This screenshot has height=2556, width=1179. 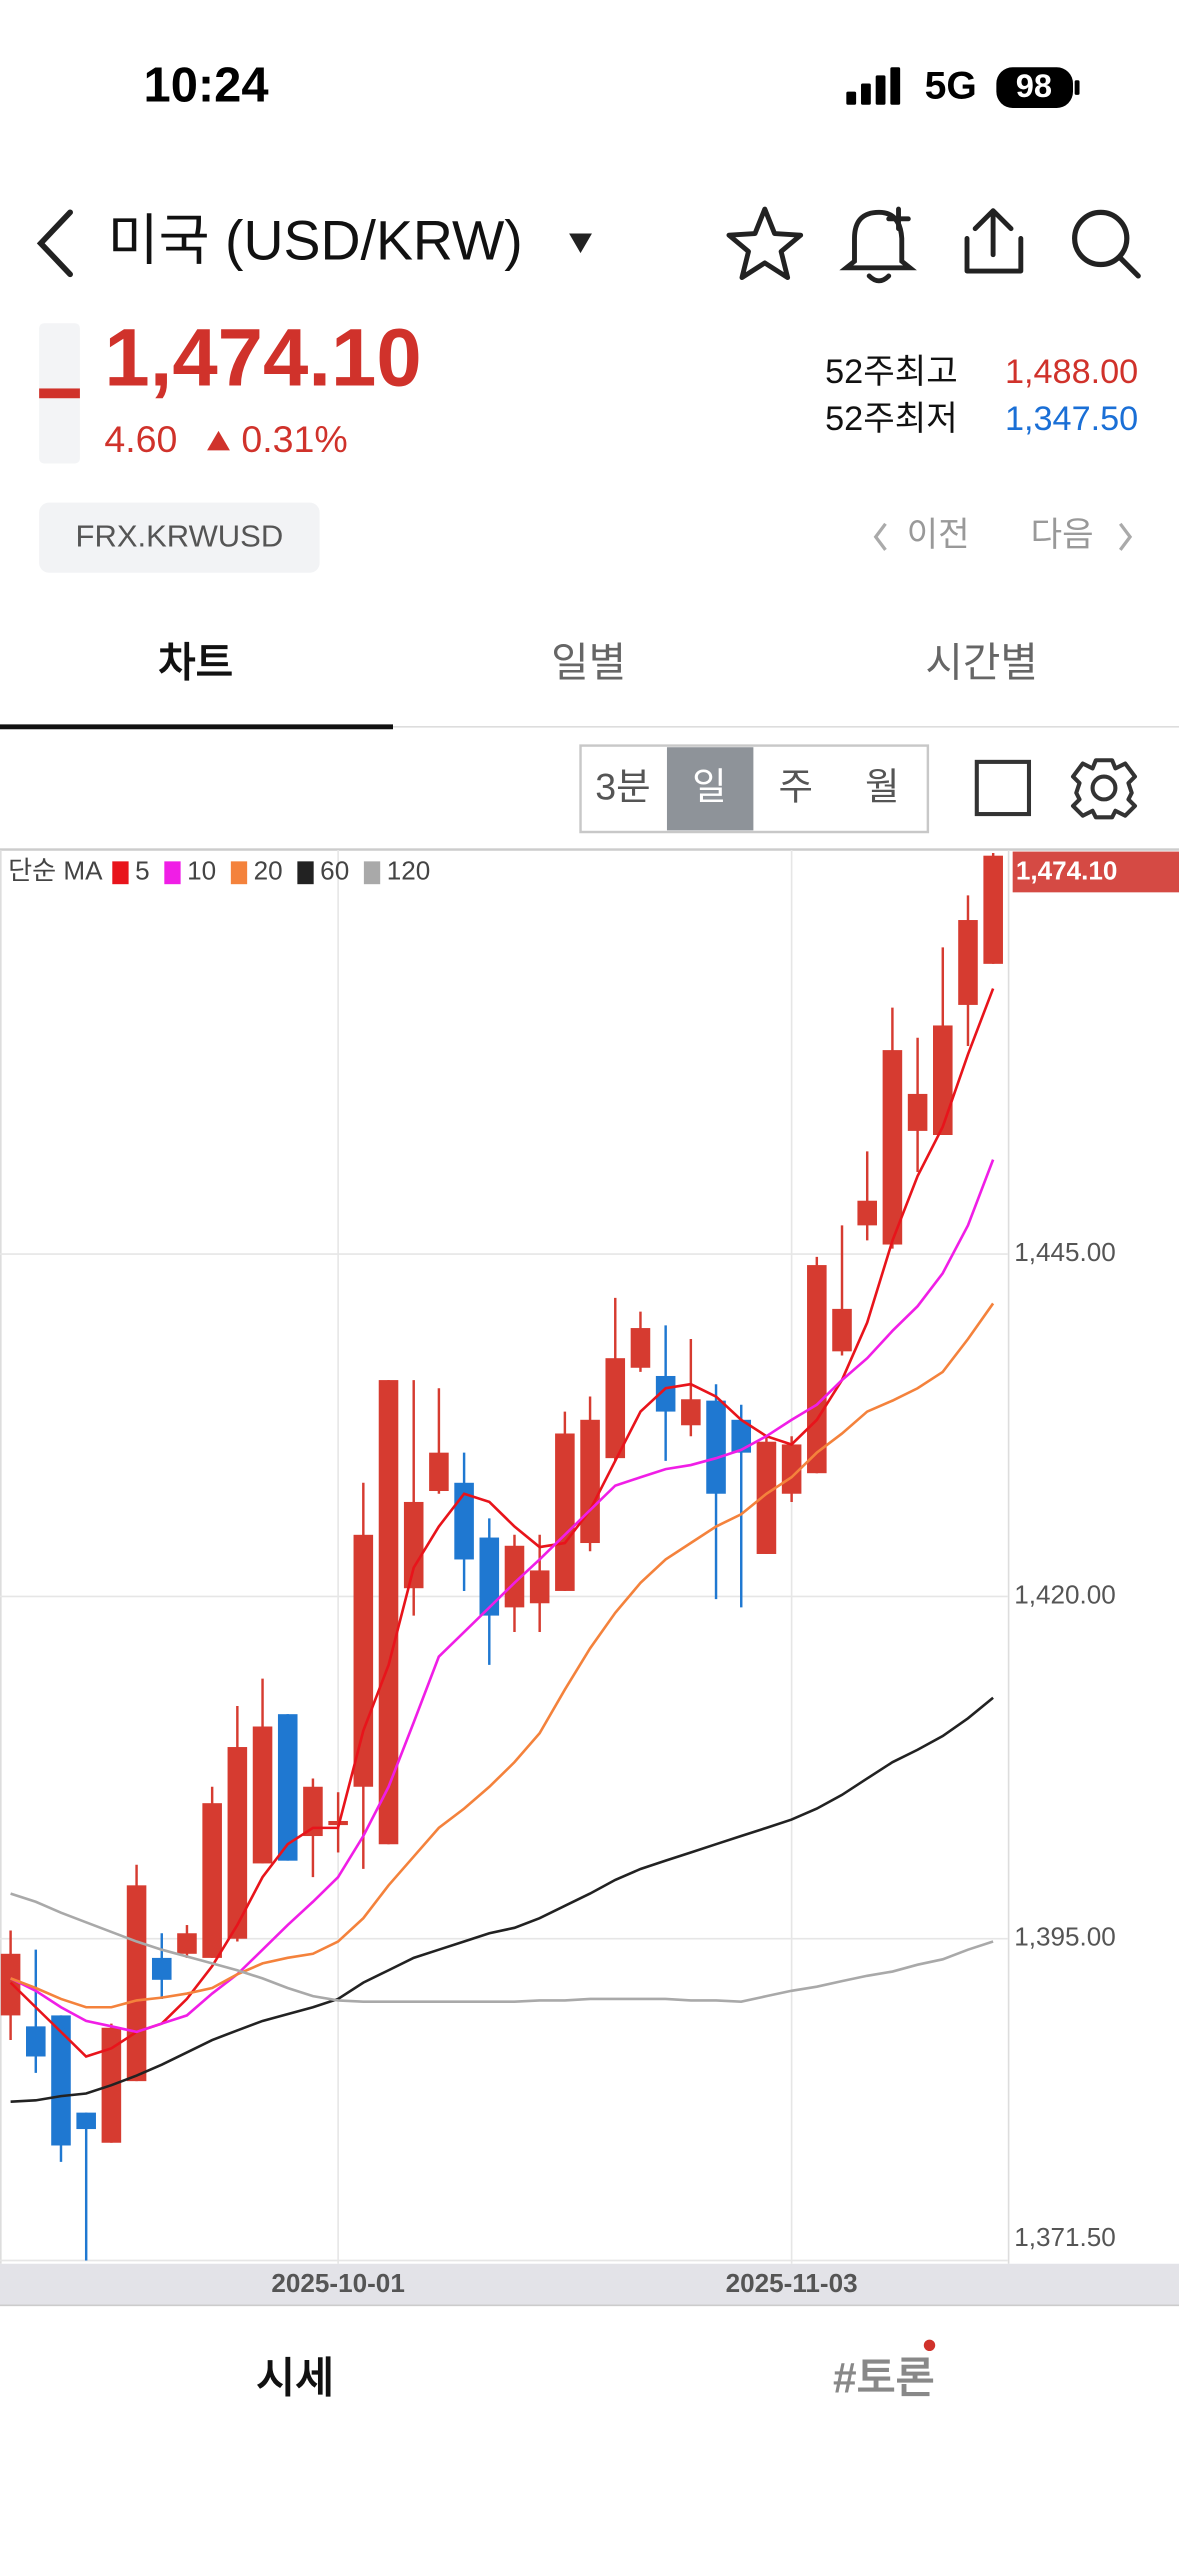 What do you see at coordinates (622, 787) in the screenshot?
I see `period-button: 3분` at bounding box center [622, 787].